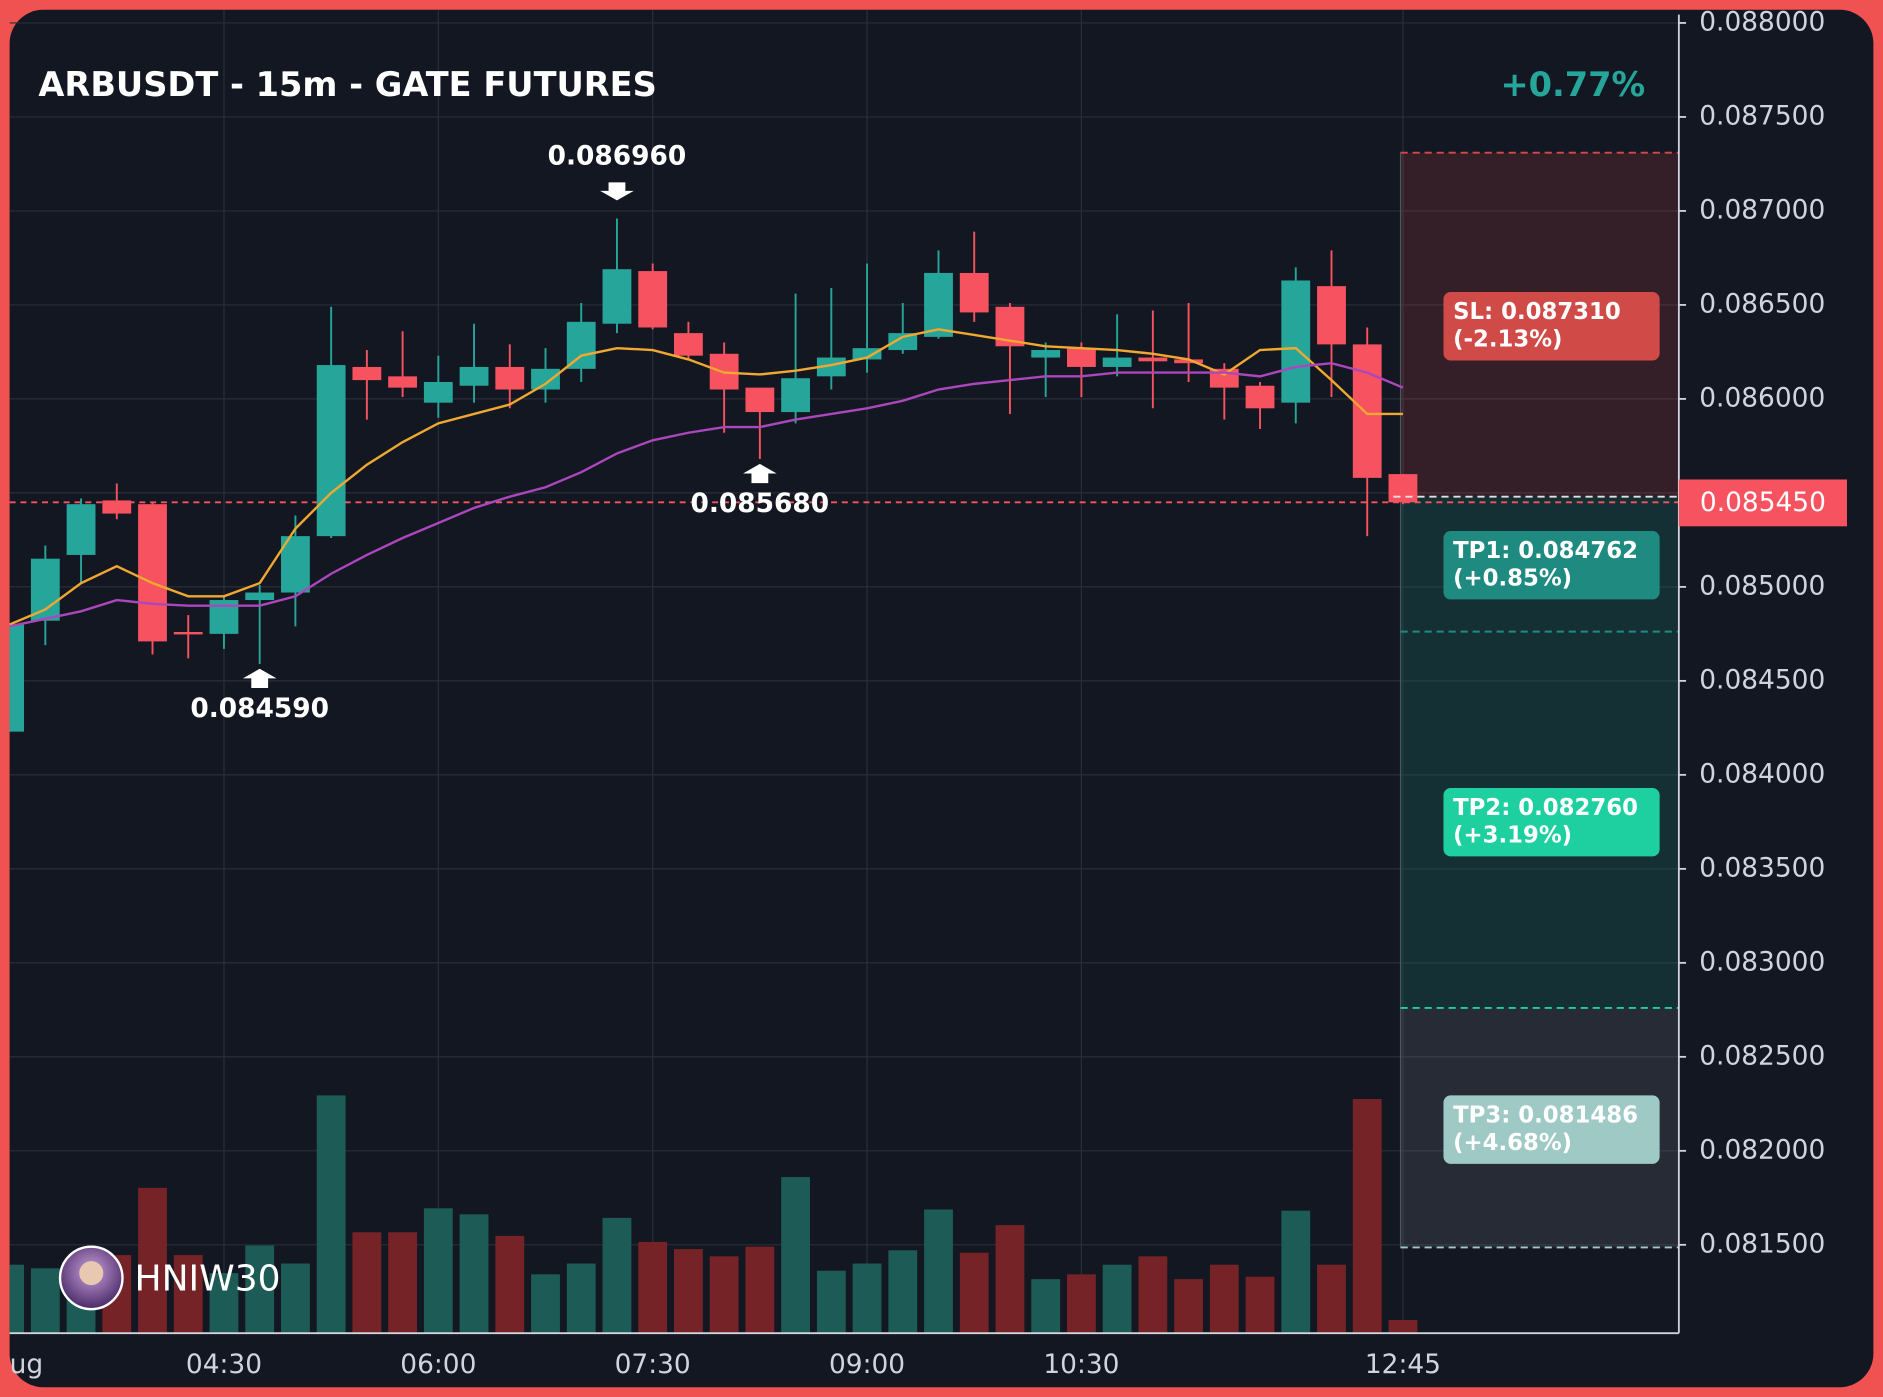 The width and height of the screenshot is (1883, 1397). What do you see at coordinates (1762, 1149) in the screenshot?
I see `y-tick-label: 0.082000` at bounding box center [1762, 1149].